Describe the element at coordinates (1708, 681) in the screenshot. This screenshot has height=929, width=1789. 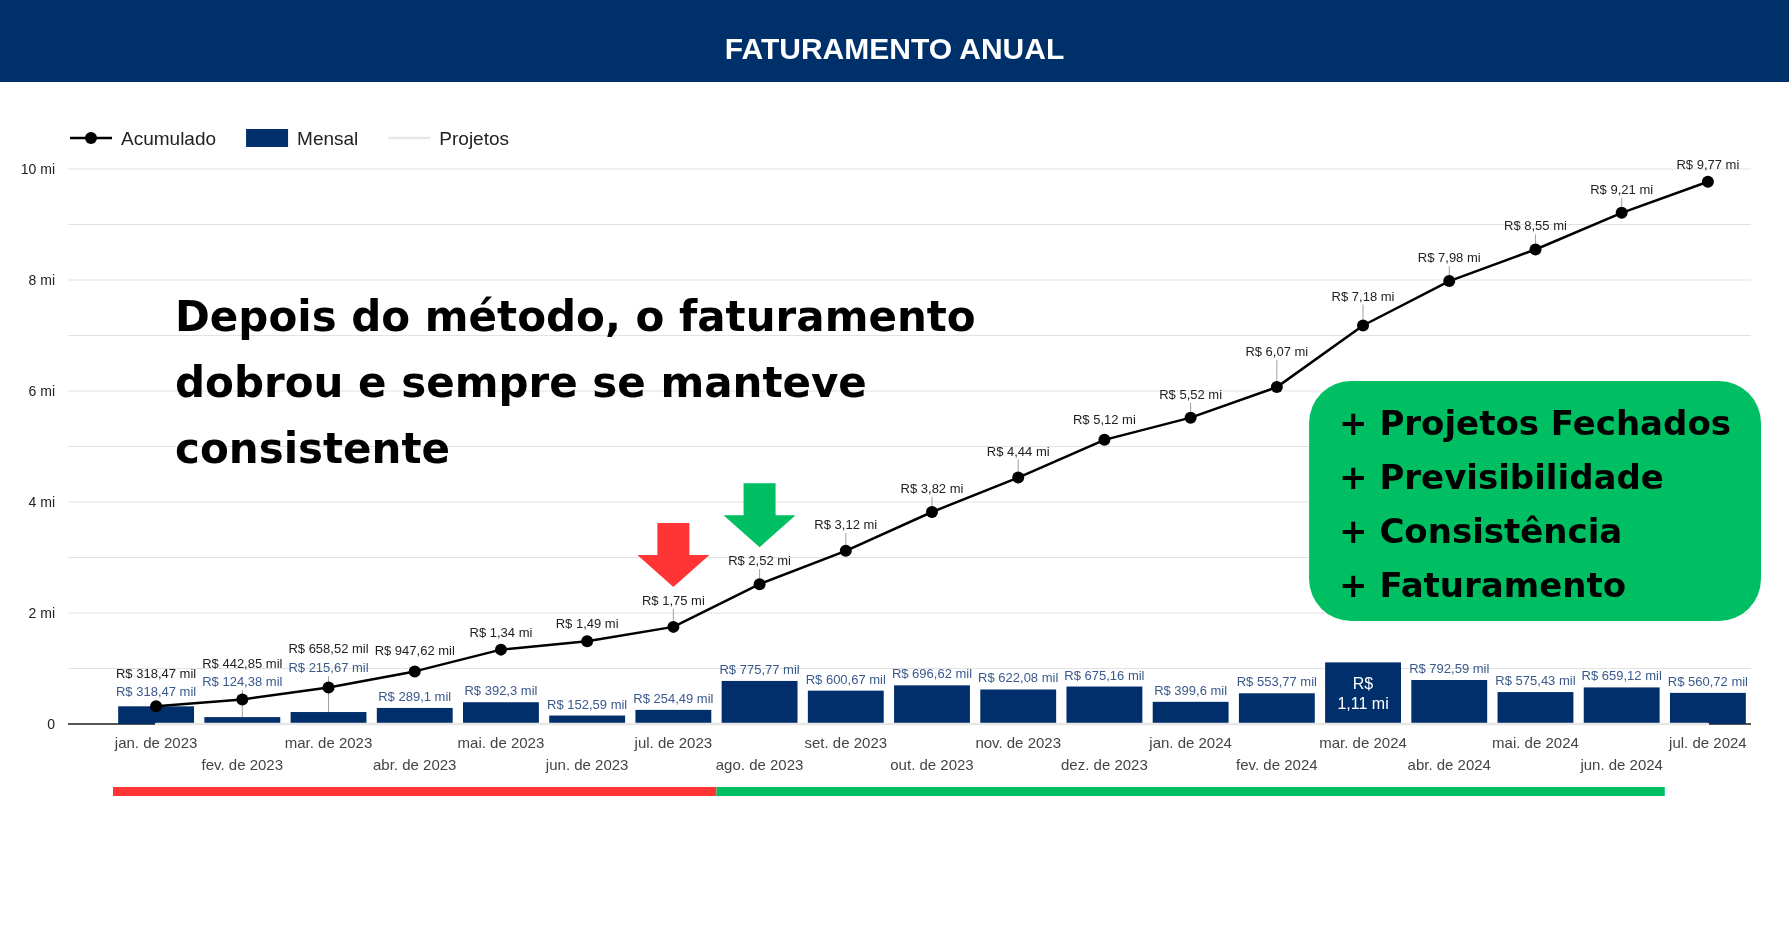
I see `data-label: R$ 560,72 mil` at that location.